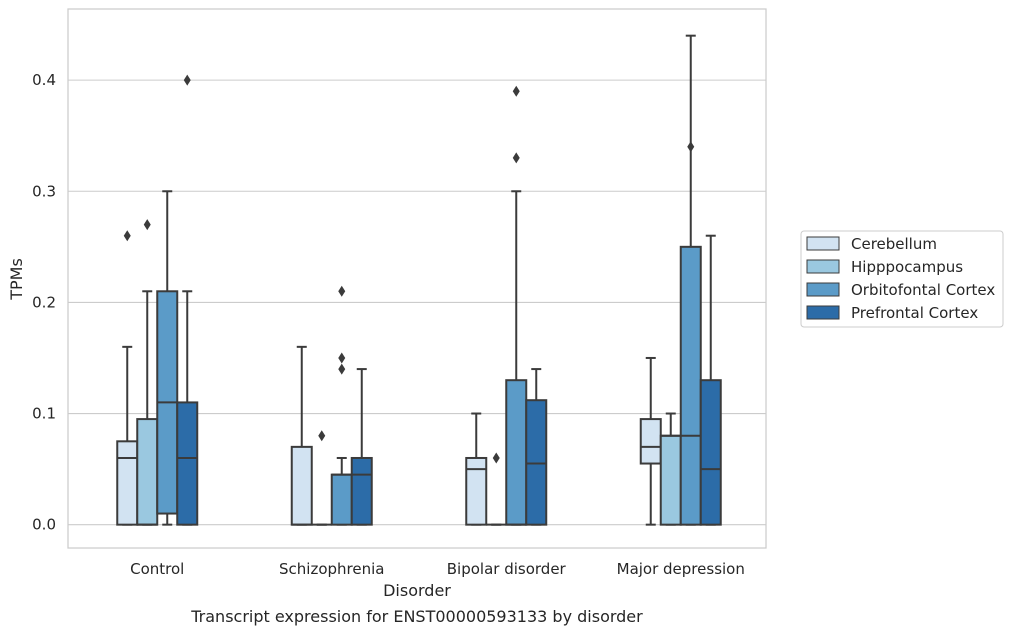 Image resolution: width=1014 pixels, height=634 pixels. I want to click on y-axis-label: TPMs, so click(16, 279).